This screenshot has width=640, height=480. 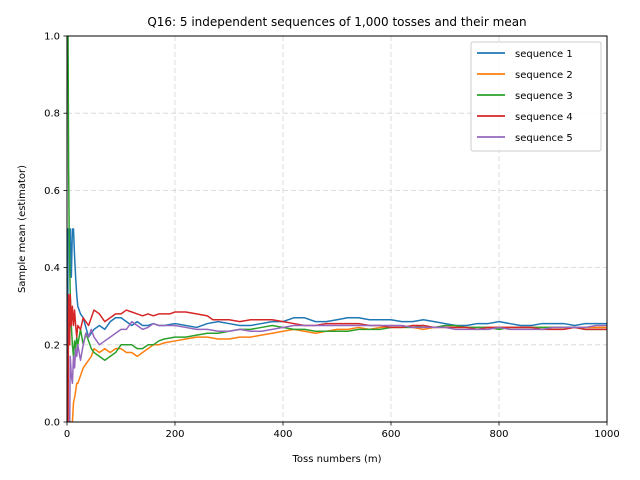 What do you see at coordinates (174, 434) in the screenshot?
I see `x-tick-label: 200` at bounding box center [174, 434].